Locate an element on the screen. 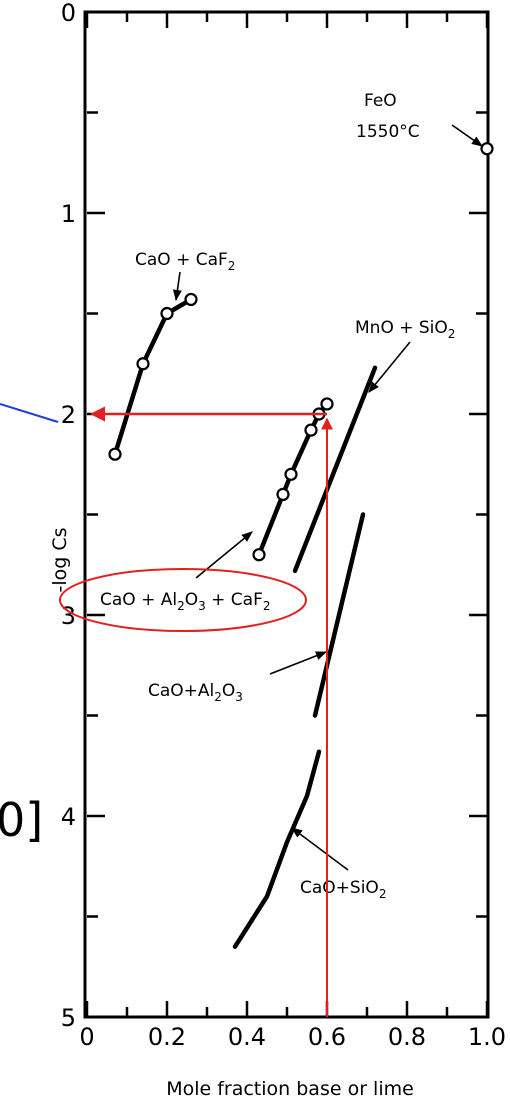 This screenshot has height=1110, width=510. label-mno-sio2: MnO + SiO2 is located at coordinates (405, 329).